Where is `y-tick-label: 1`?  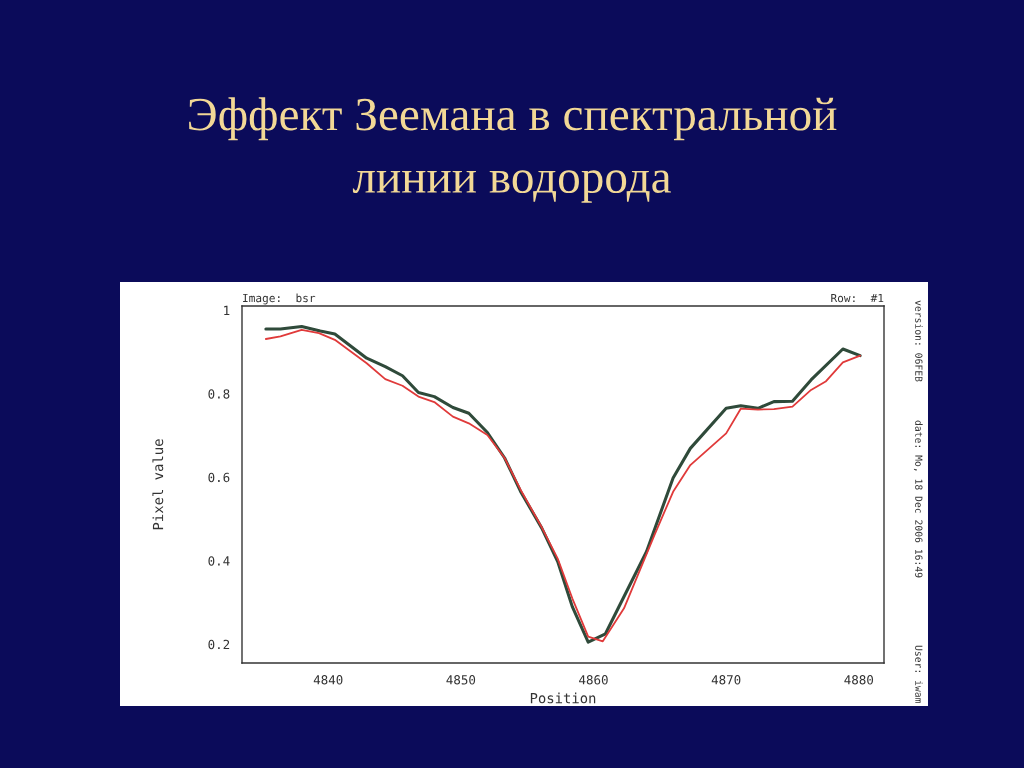 y-tick-label: 1 is located at coordinates (227, 310).